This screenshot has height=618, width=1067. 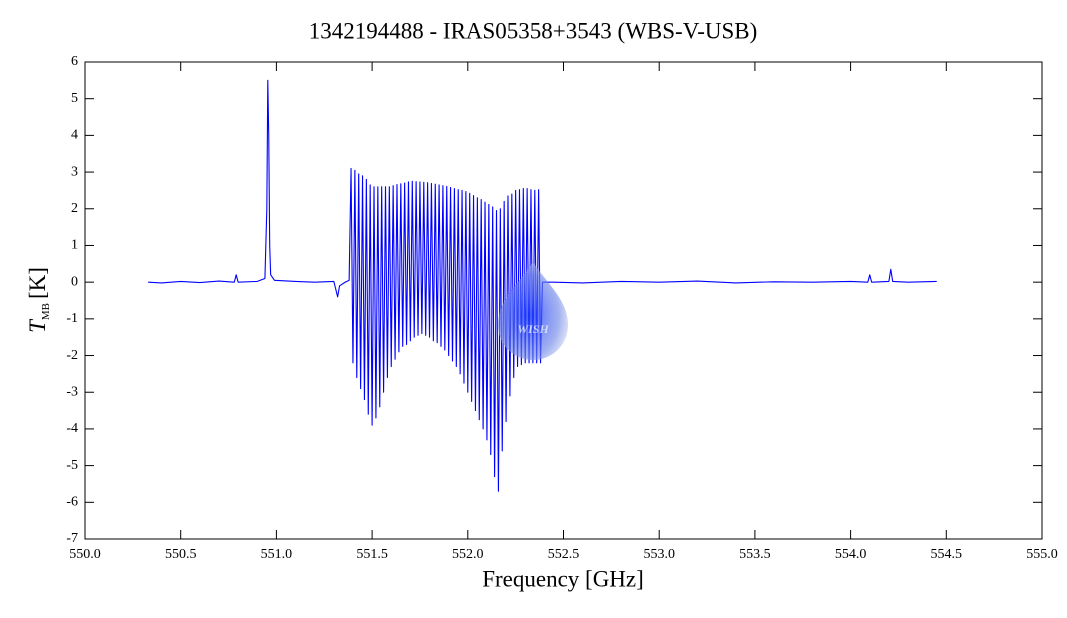 I want to click on x-tick-label: 553.5, so click(x=755, y=554).